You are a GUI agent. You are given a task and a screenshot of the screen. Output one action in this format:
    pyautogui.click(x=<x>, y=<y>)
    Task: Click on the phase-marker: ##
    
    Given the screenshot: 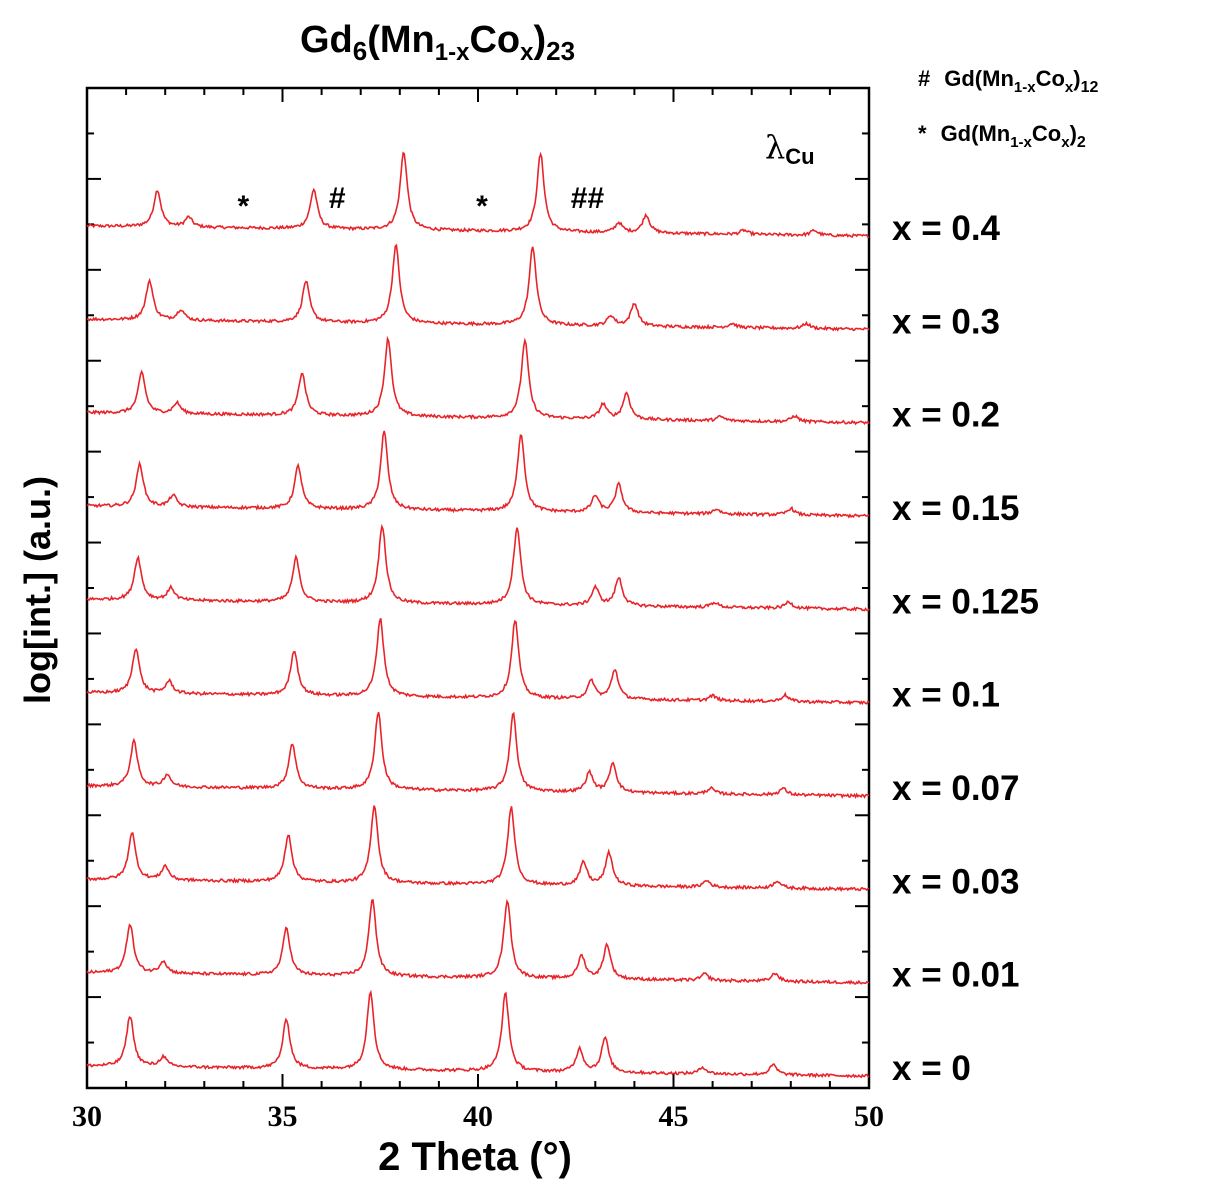 What is the action you would take?
    pyautogui.click(x=588, y=198)
    